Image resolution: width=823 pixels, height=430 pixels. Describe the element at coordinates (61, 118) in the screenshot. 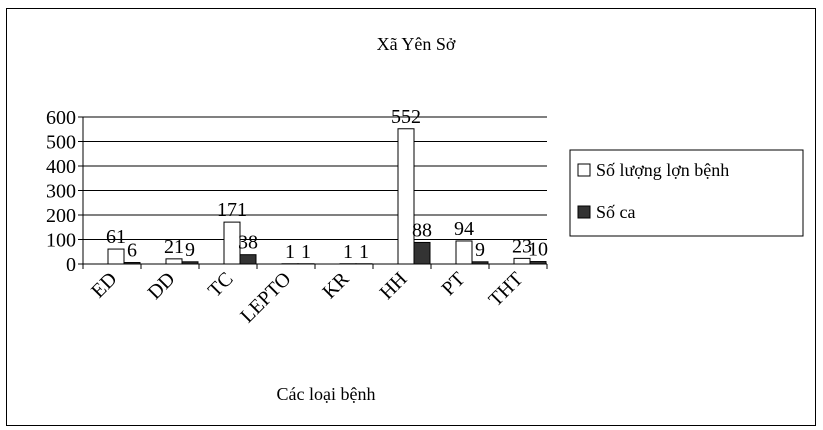

I see `y-tick-label: 600` at that location.